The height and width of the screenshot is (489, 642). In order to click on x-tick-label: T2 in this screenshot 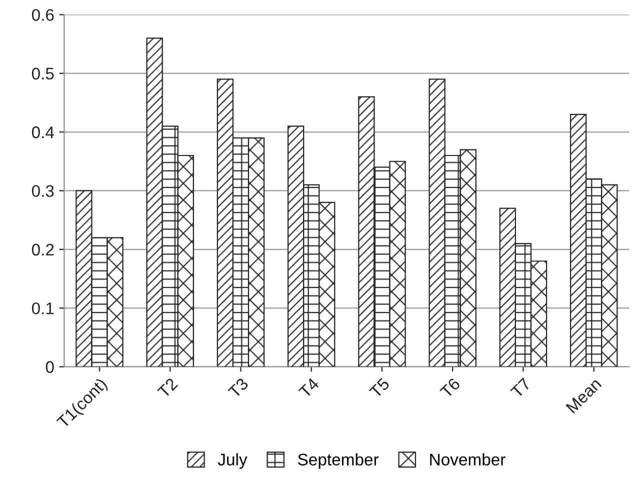, I will do `click(167, 387)`.